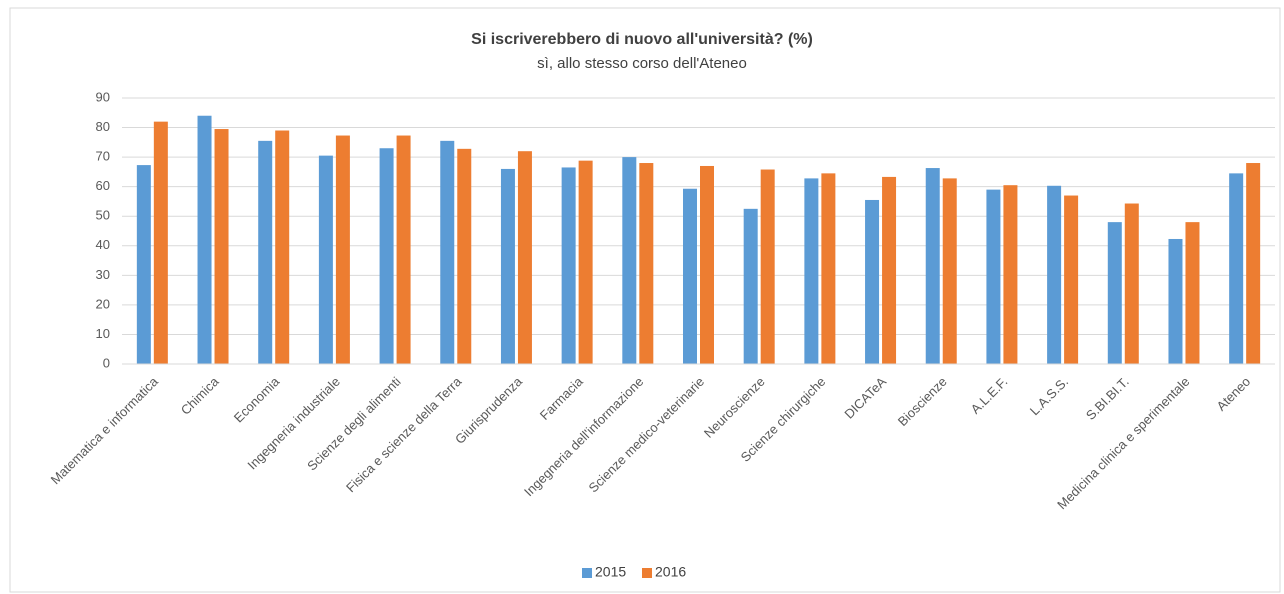  I want to click on y-tick-label: 40, so click(103, 244).